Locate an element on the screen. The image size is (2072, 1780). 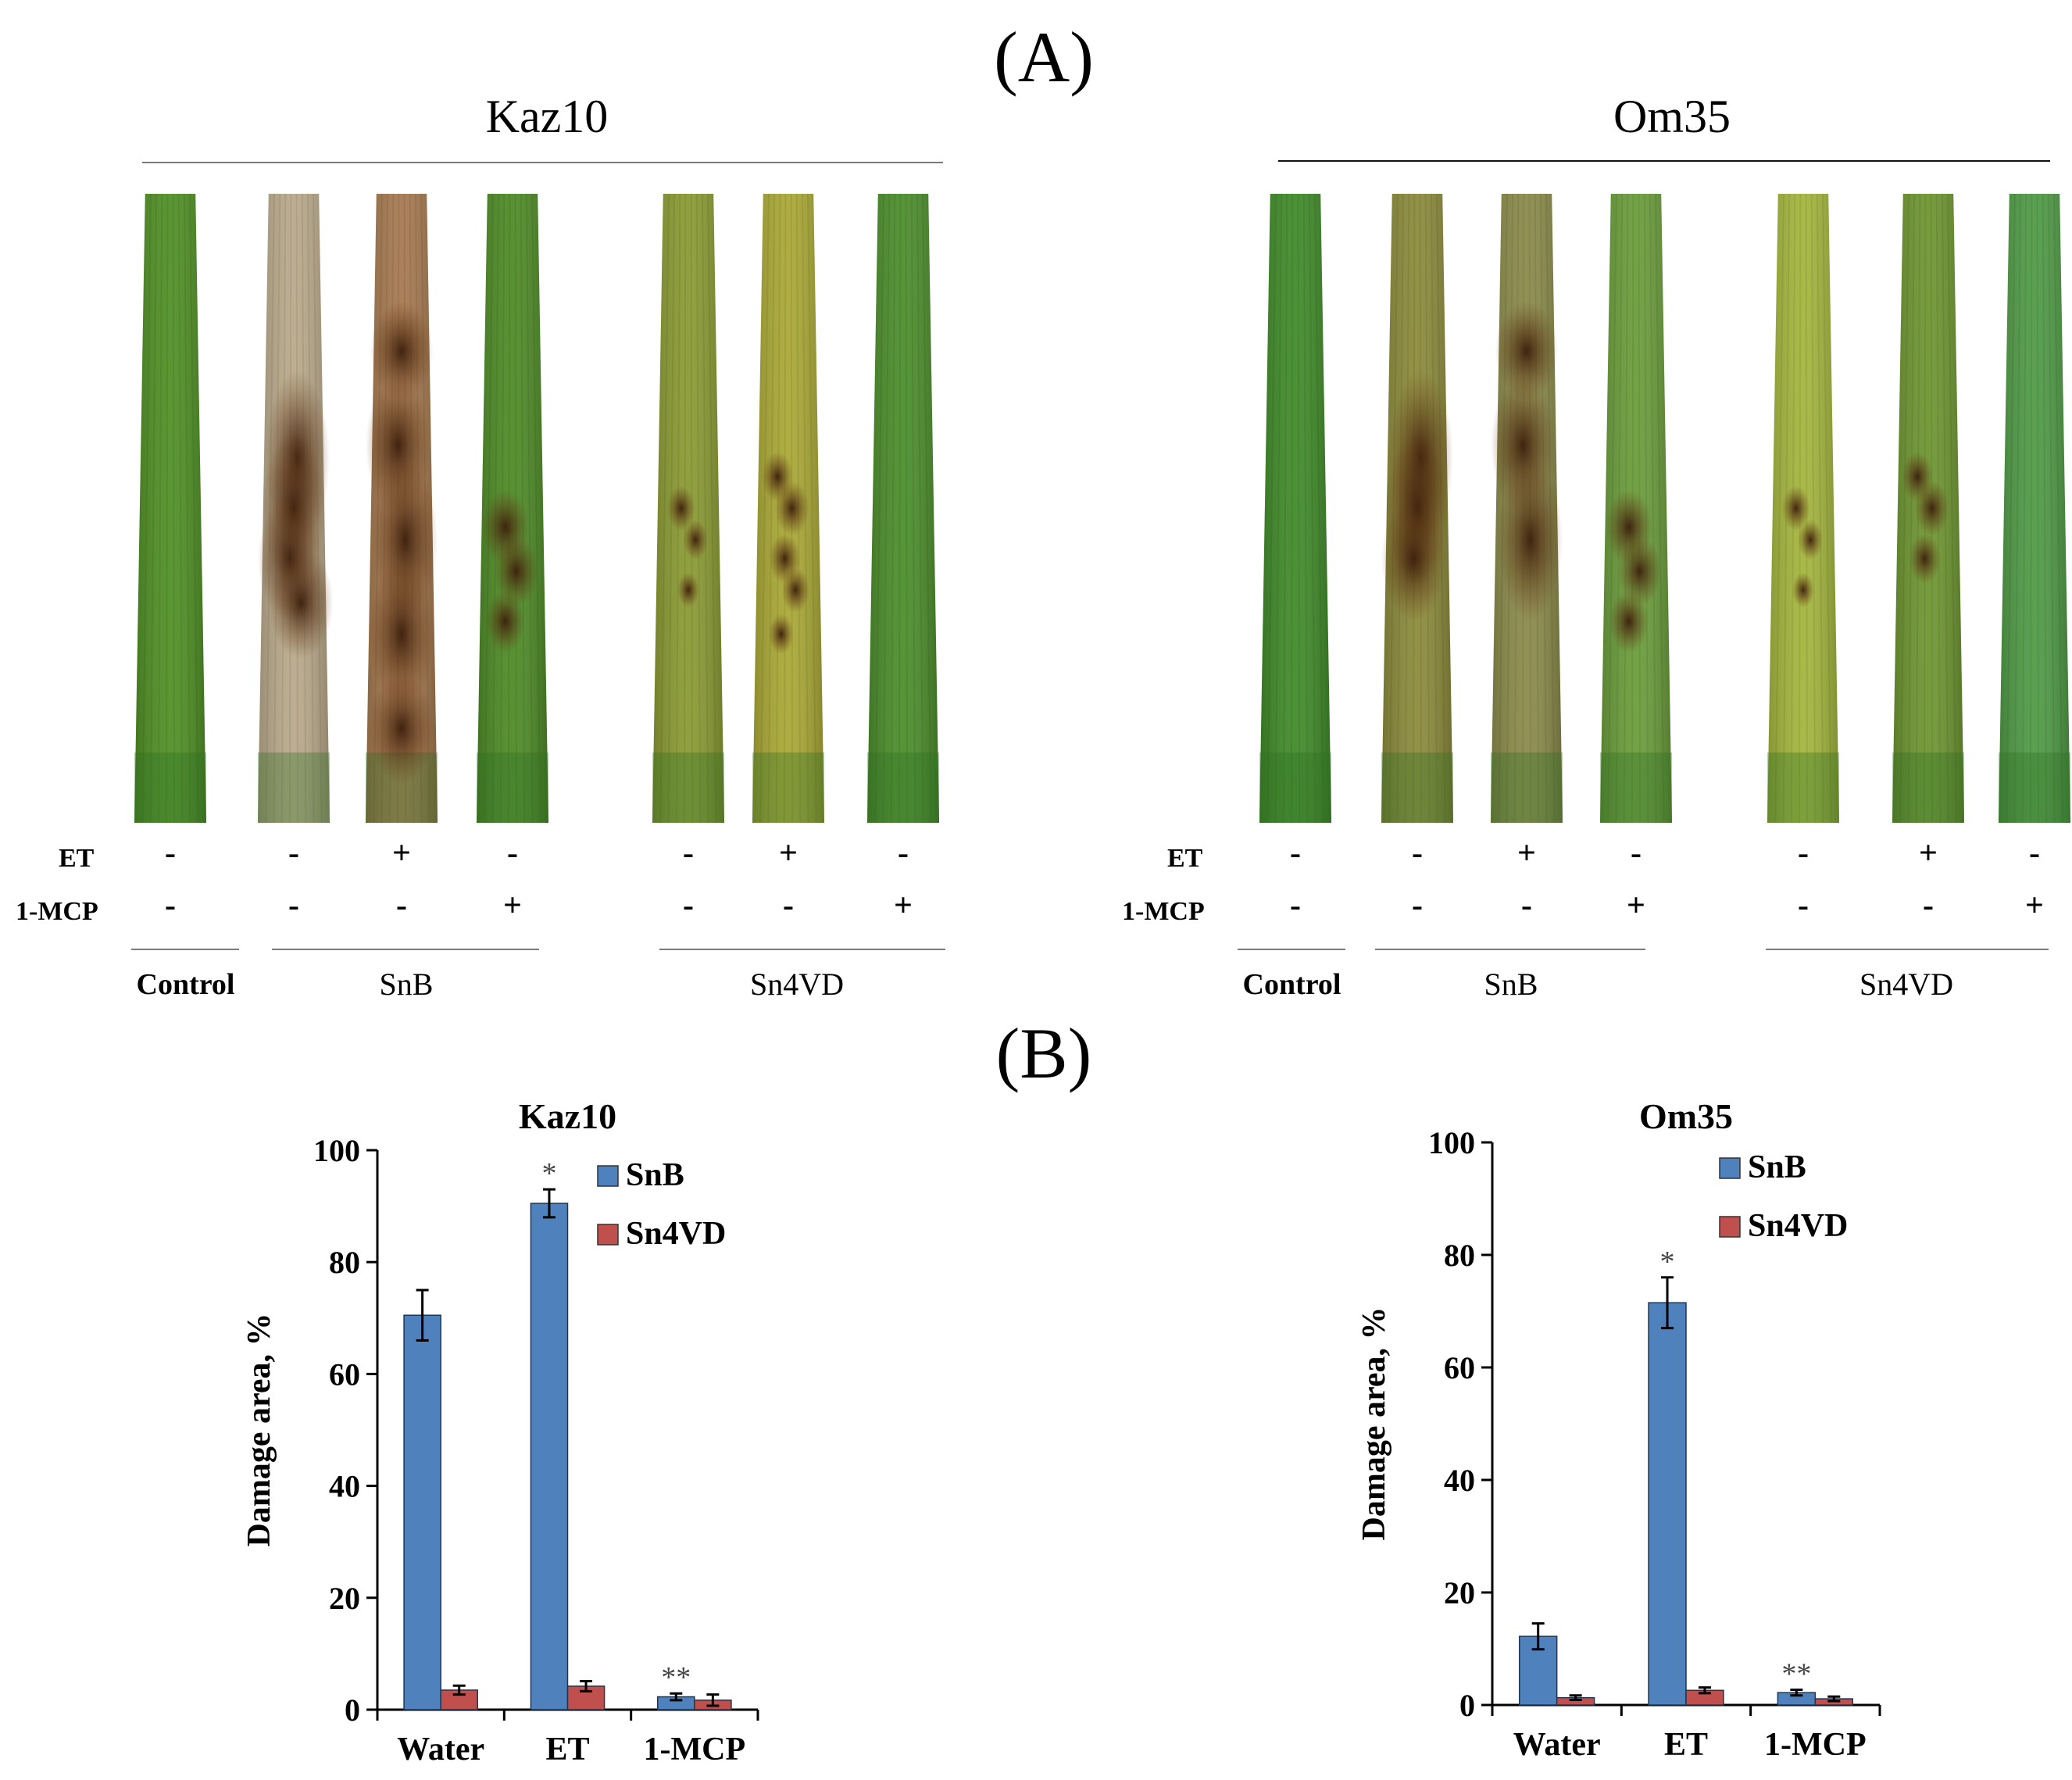
kaz10-leaf-snb-mcp is located at coordinates (512, 508).